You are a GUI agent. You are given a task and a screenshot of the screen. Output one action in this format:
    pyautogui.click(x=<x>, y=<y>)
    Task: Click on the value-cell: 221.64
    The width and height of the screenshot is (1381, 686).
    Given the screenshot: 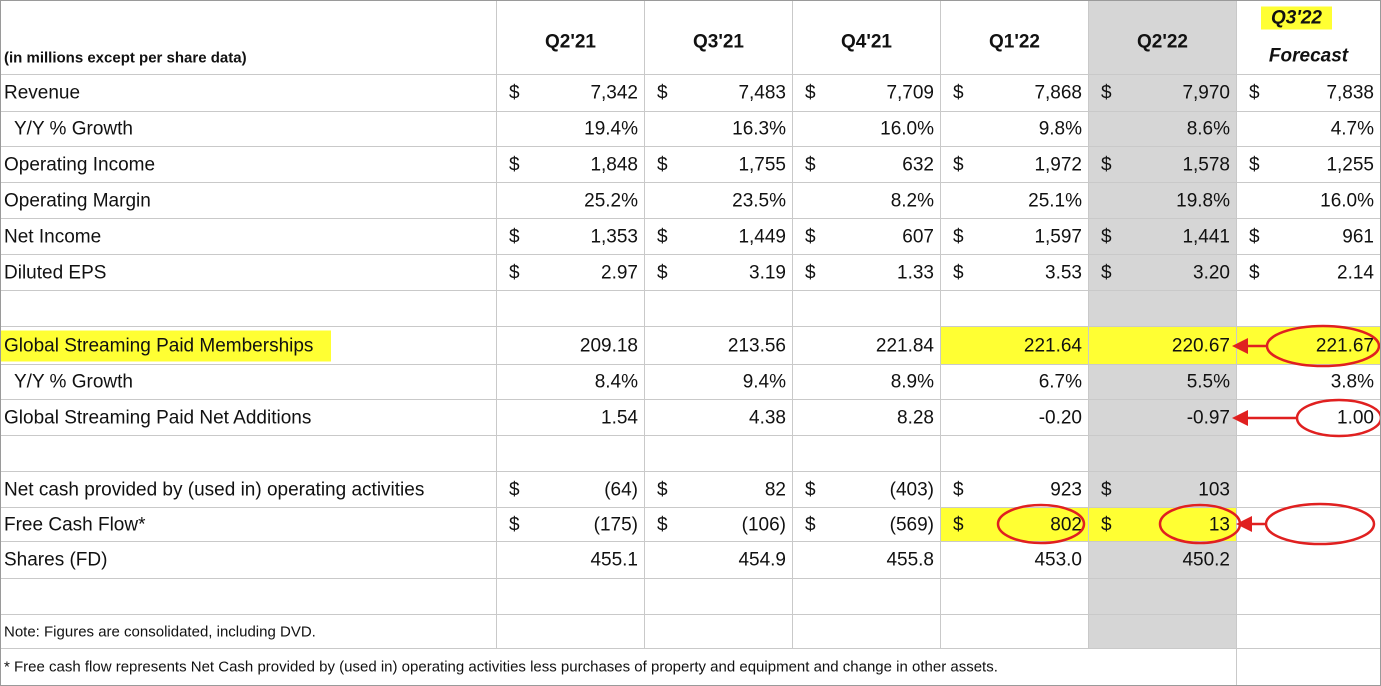 What is the action you would take?
    pyautogui.click(x=1015, y=346)
    